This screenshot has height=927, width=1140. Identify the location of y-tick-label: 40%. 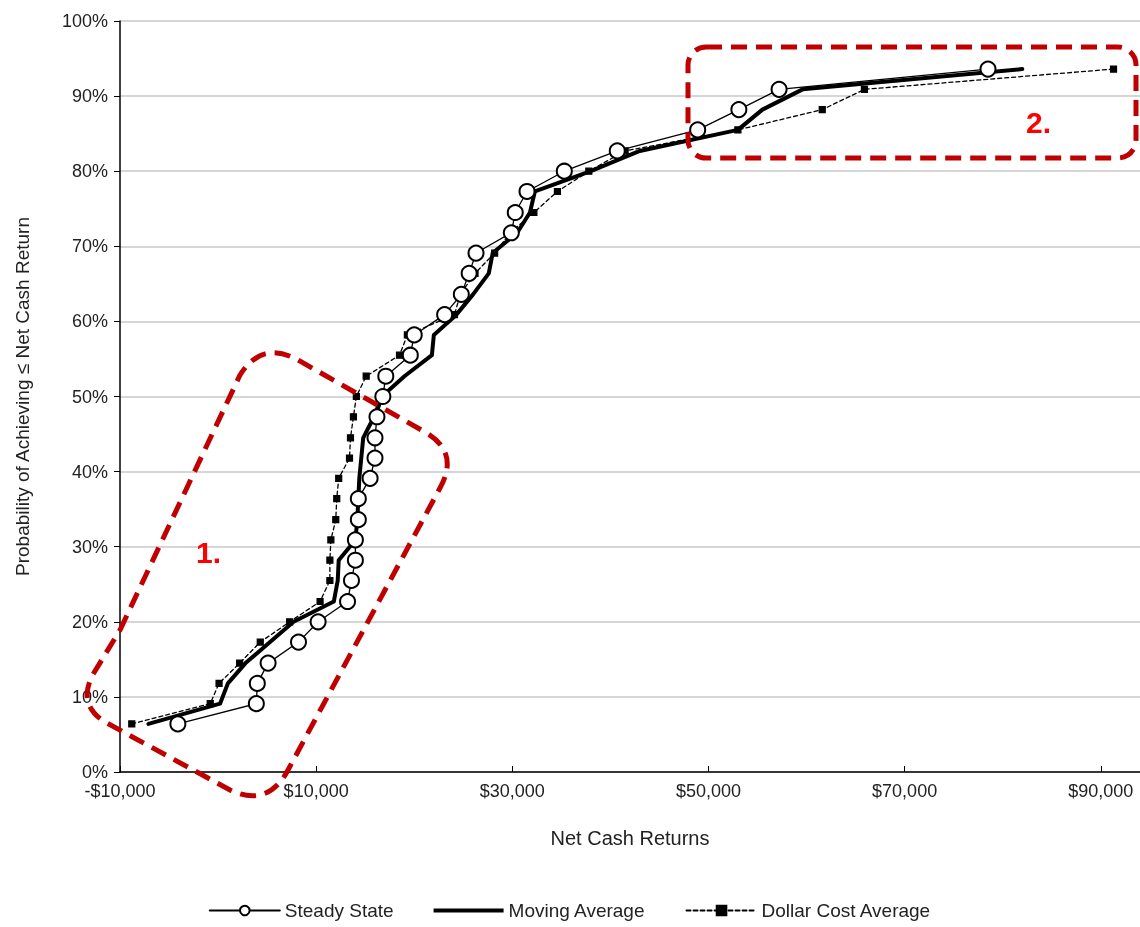
(89, 471).